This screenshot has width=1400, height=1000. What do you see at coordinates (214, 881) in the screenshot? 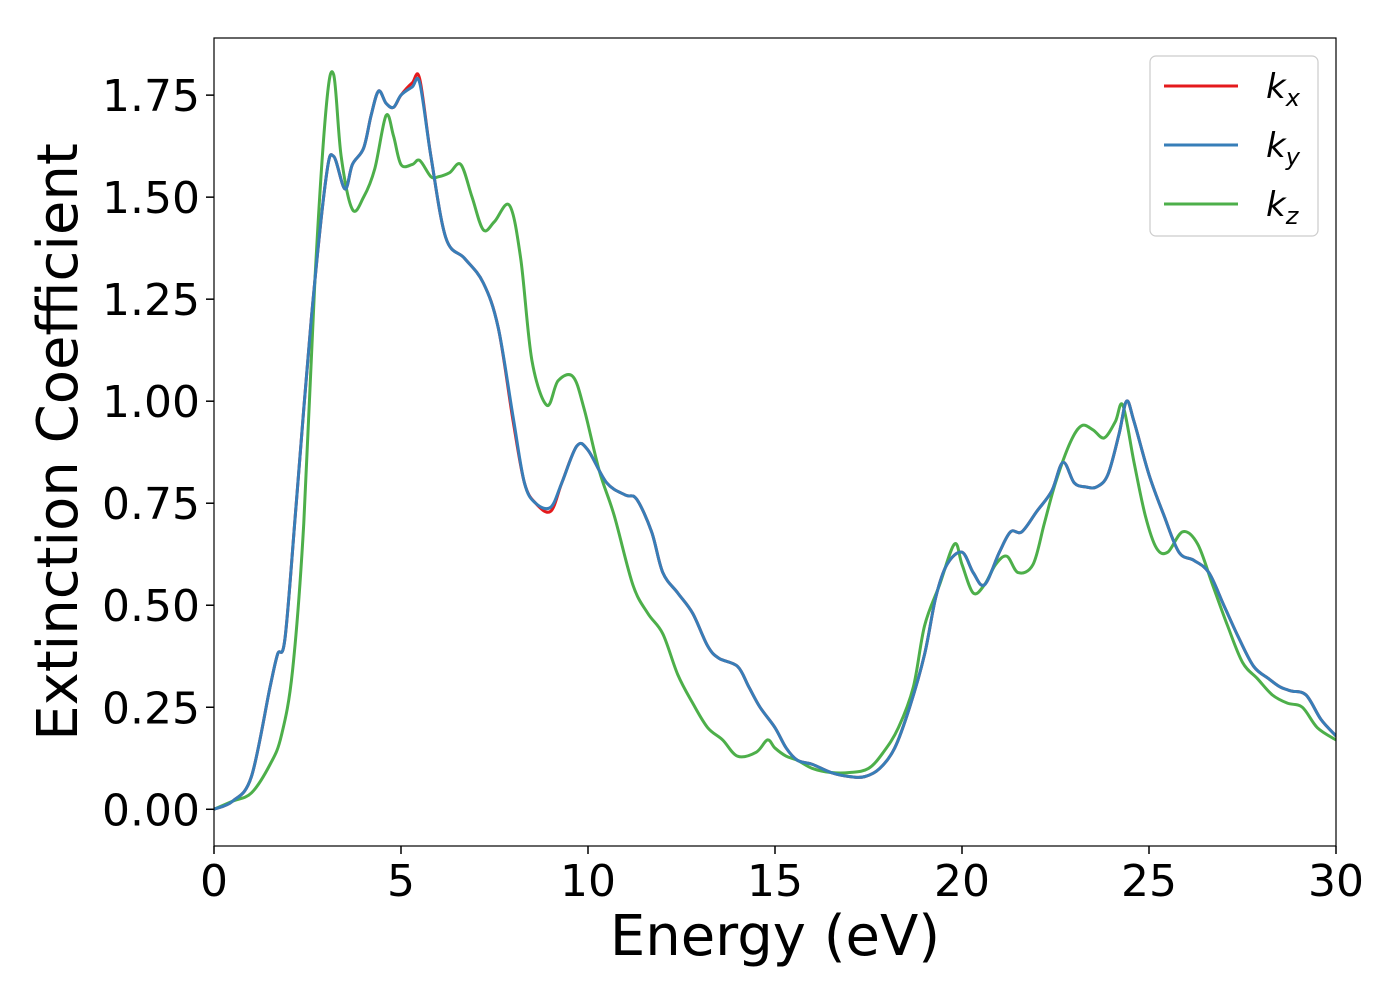
I see `x-tick-label: 0` at bounding box center [214, 881].